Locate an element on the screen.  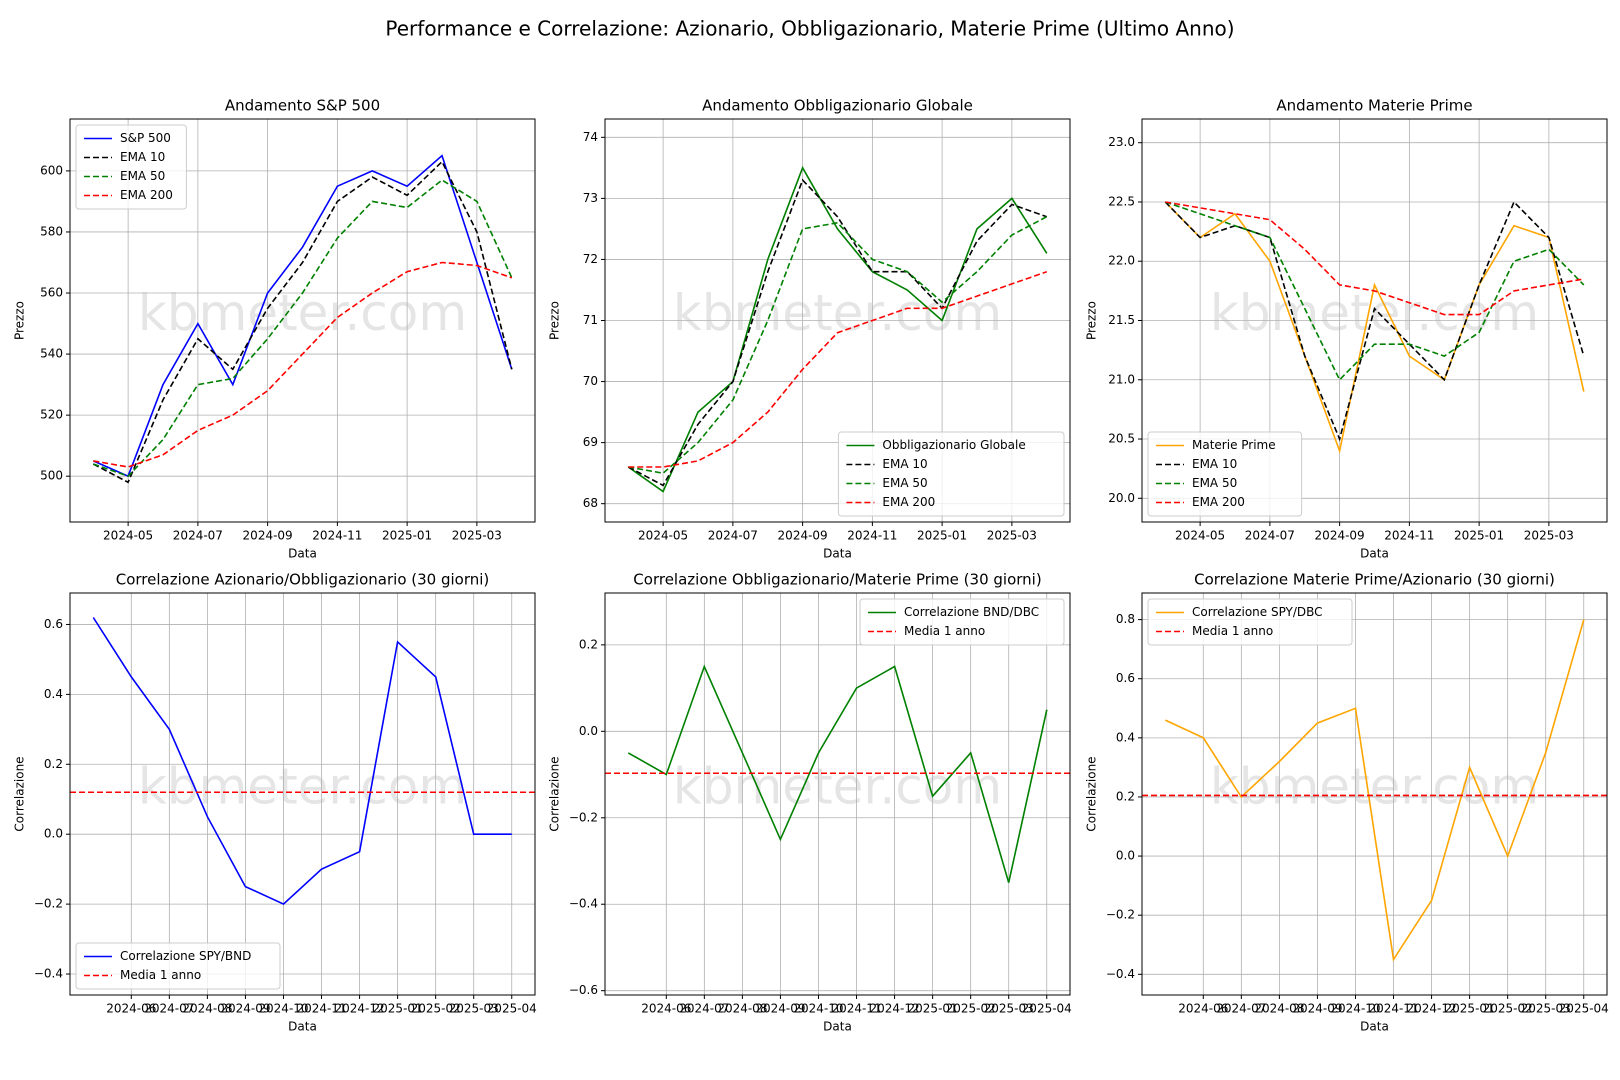
y-tick-label: −0.6 is located at coordinates (583, 990).